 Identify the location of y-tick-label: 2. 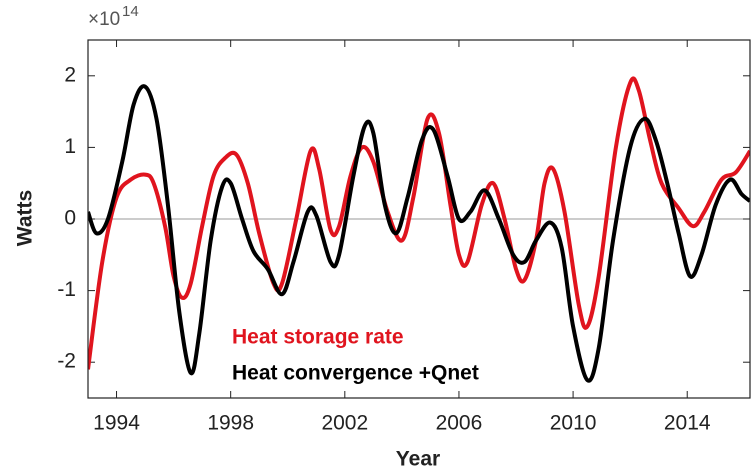
(70, 74).